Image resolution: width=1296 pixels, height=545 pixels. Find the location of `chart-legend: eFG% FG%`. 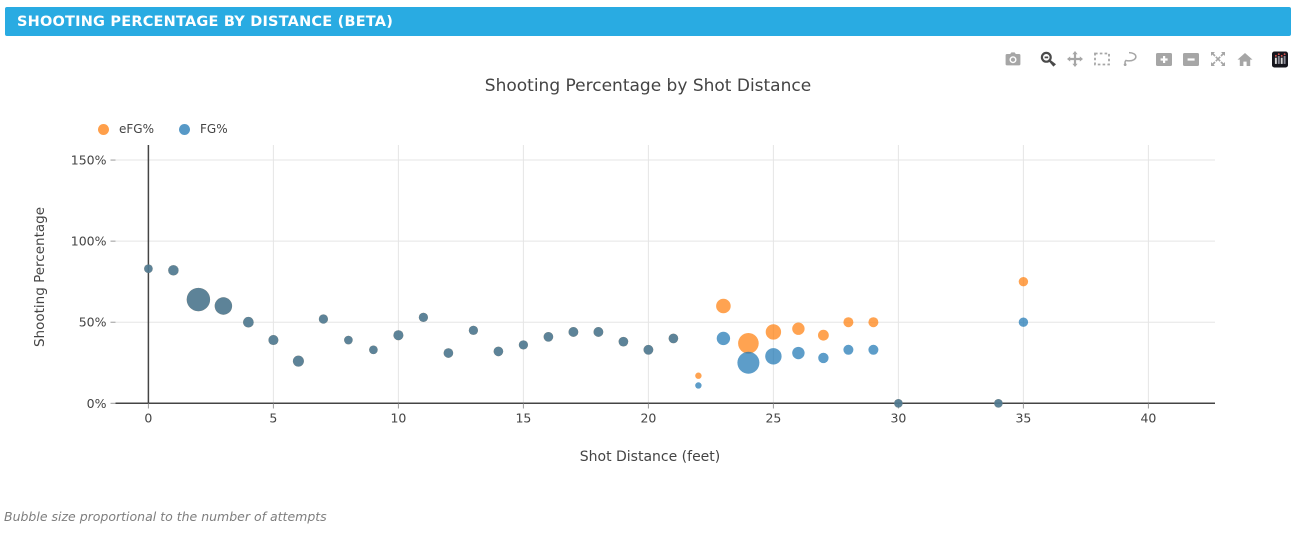

chart-legend: eFG% FG% is located at coordinates (165, 129).